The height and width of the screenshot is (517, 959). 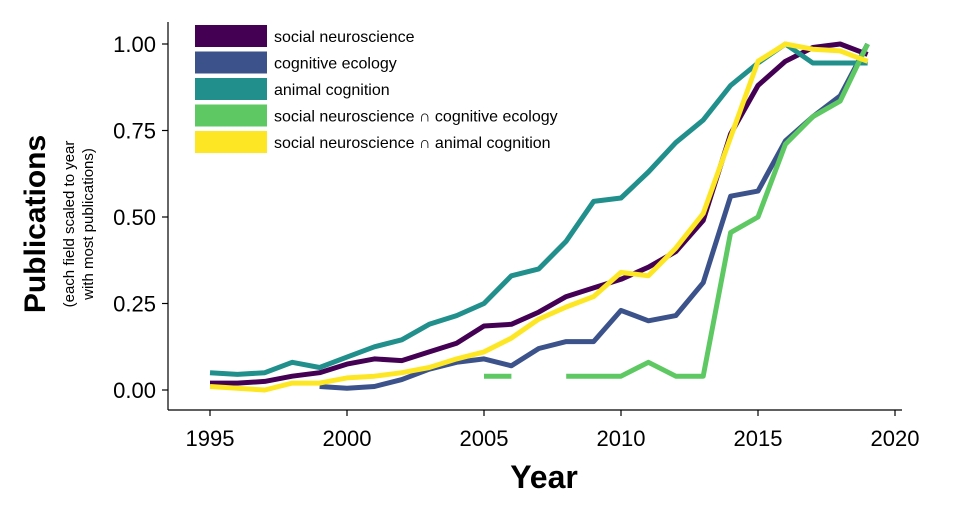 What do you see at coordinates (895, 438) in the screenshot?
I see `x-tick-label: 2020` at bounding box center [895, 438].